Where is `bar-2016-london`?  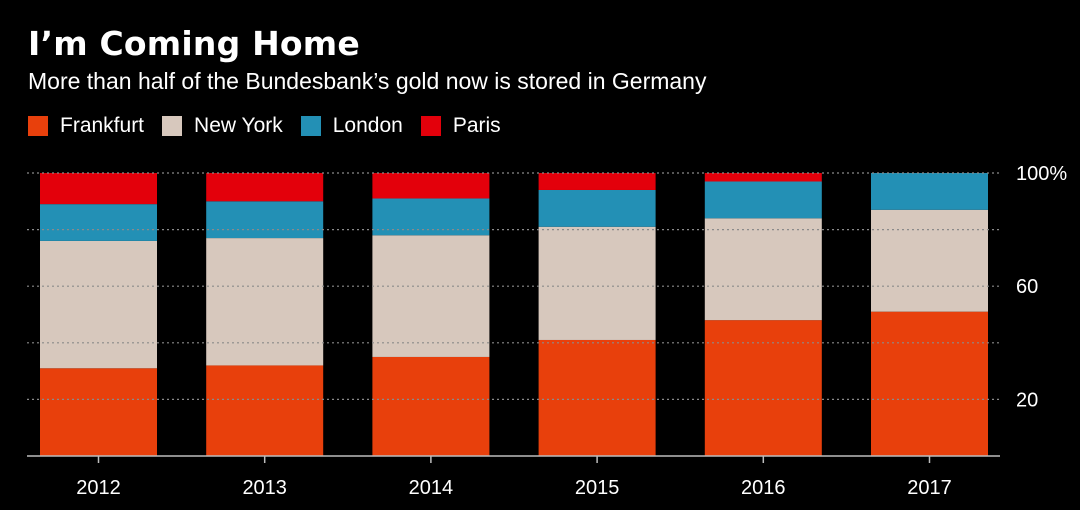
bar-2016-london is located at coordinates (763, 200).